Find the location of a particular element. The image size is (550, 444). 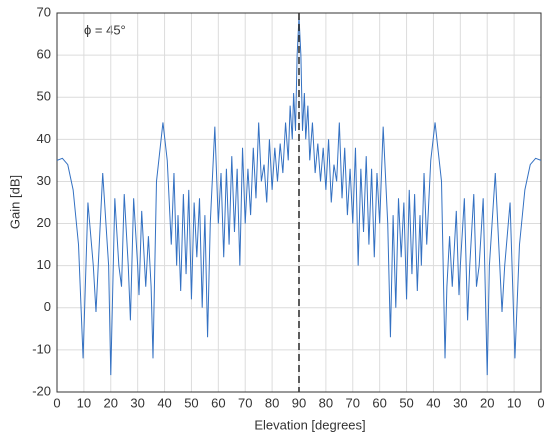

x-axis-label: Elevation [degrees] is located at coordinates (309, 424).